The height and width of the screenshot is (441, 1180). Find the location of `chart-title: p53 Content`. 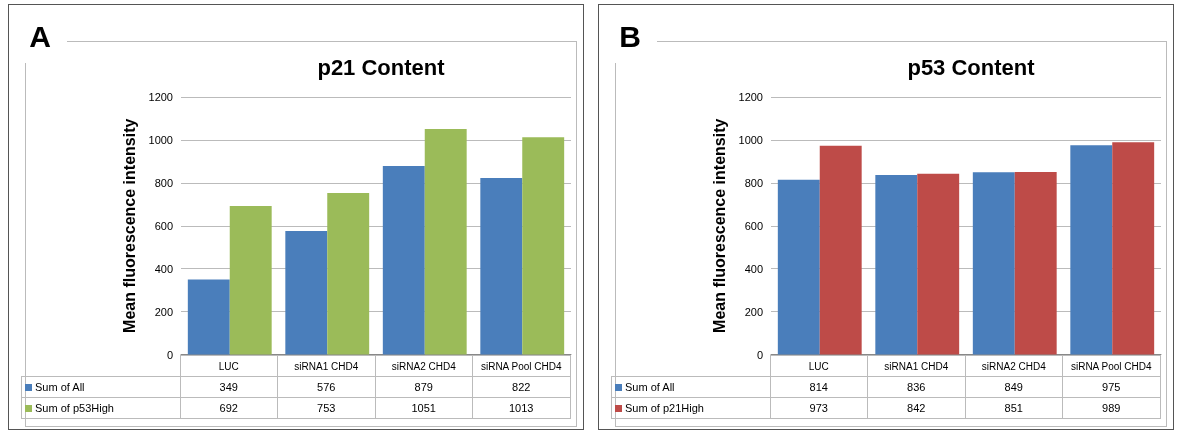

chart-title: p53 Content is located at coordinates (971, 67).